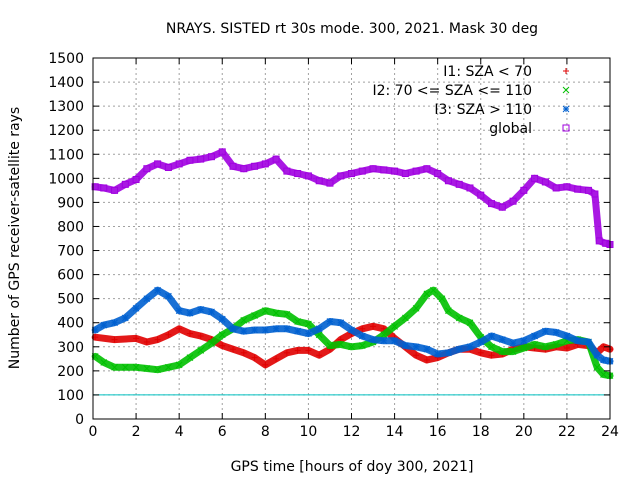 The height and width of the screenshot is (480, 640). I want to click on x-tick-label: 8, so click(265, 432).